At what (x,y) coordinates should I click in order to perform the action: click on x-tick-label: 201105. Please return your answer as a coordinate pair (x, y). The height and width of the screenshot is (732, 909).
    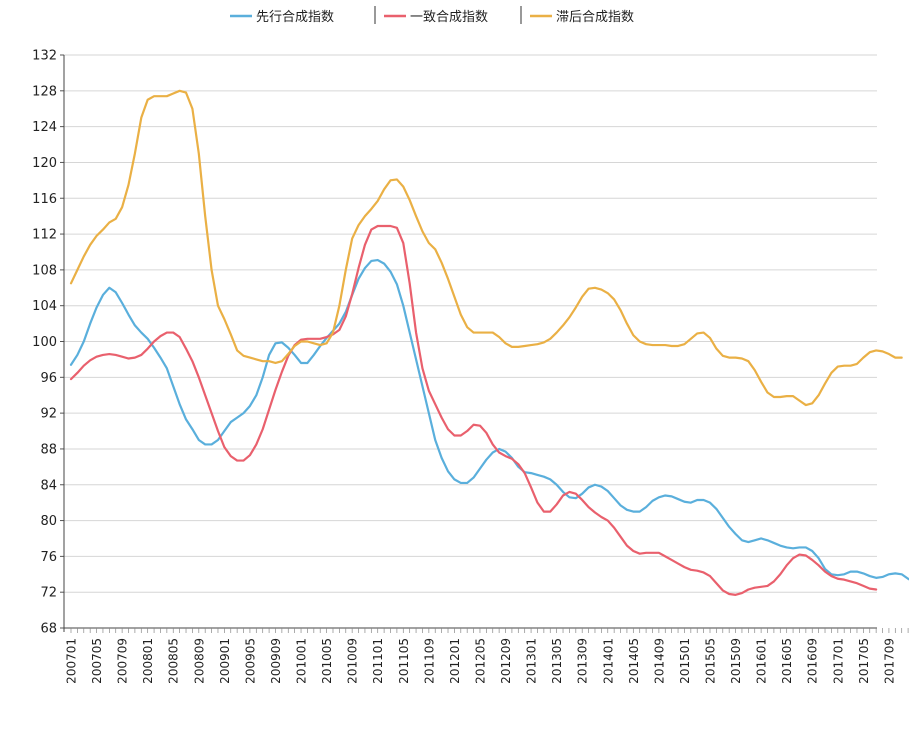
    Looking at the image, I should click on (404, 661).